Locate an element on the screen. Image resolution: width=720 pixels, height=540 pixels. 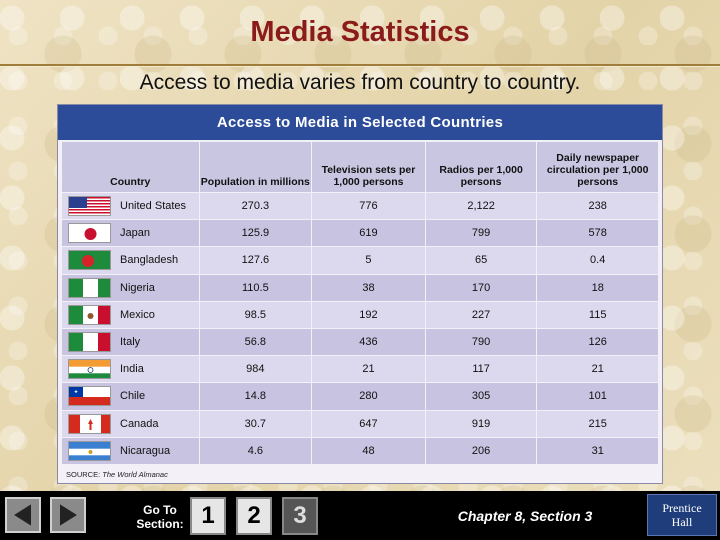
cell-newspaper: 0.4 is located at coordinates (598, 260).